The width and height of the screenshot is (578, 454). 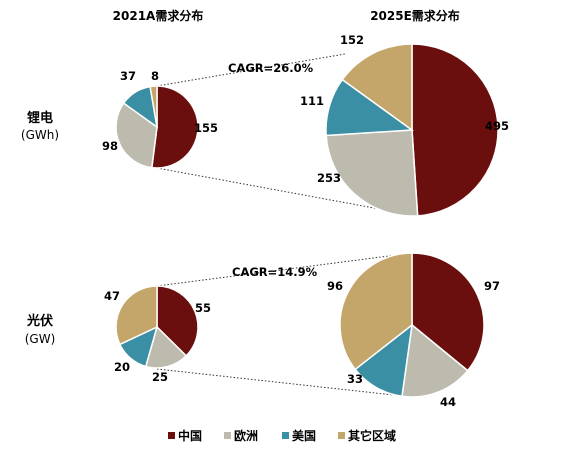 I want to click on legend: 中国 欧洲 美国 其它区域, so click(x=282, y=435).